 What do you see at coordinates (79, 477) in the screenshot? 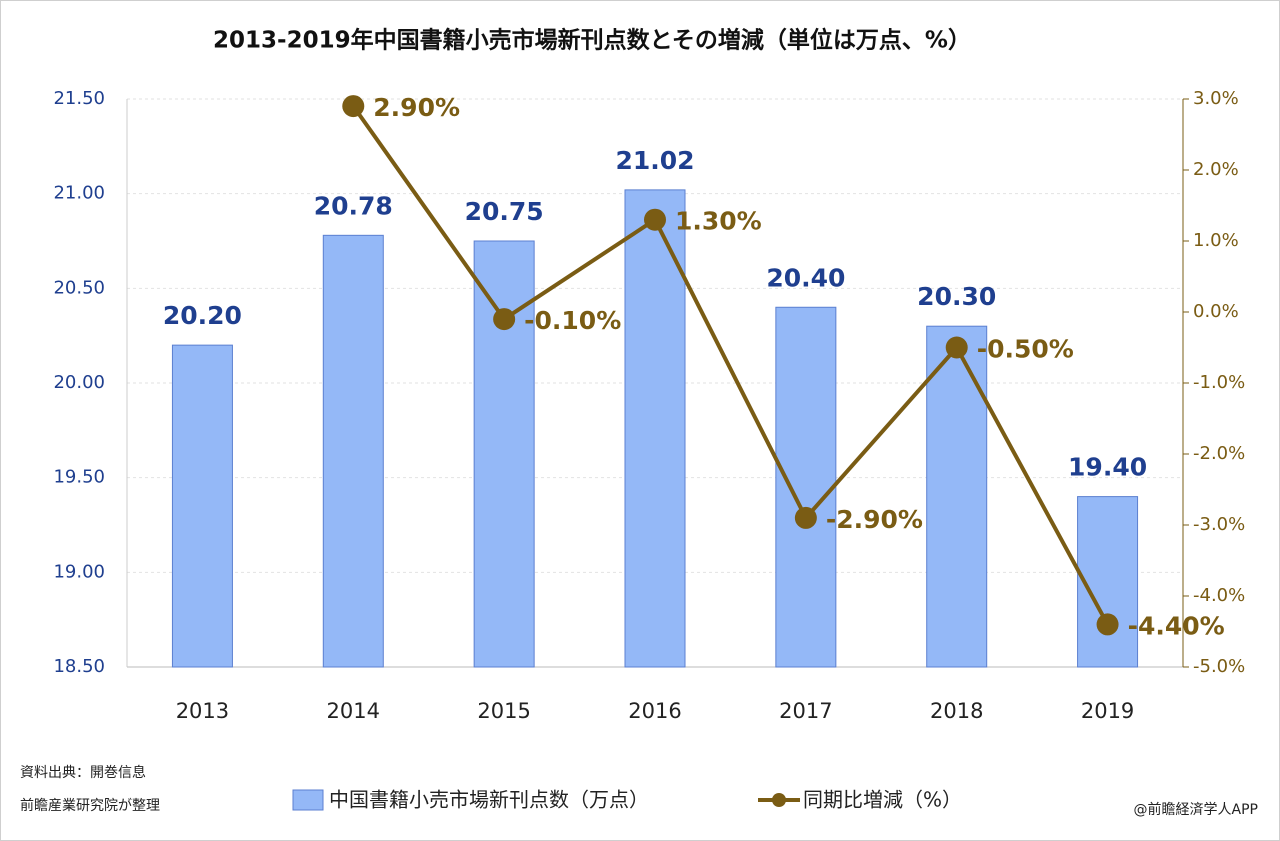
I see `y-tick-label: 19.50` at bounding box center [79, 477].